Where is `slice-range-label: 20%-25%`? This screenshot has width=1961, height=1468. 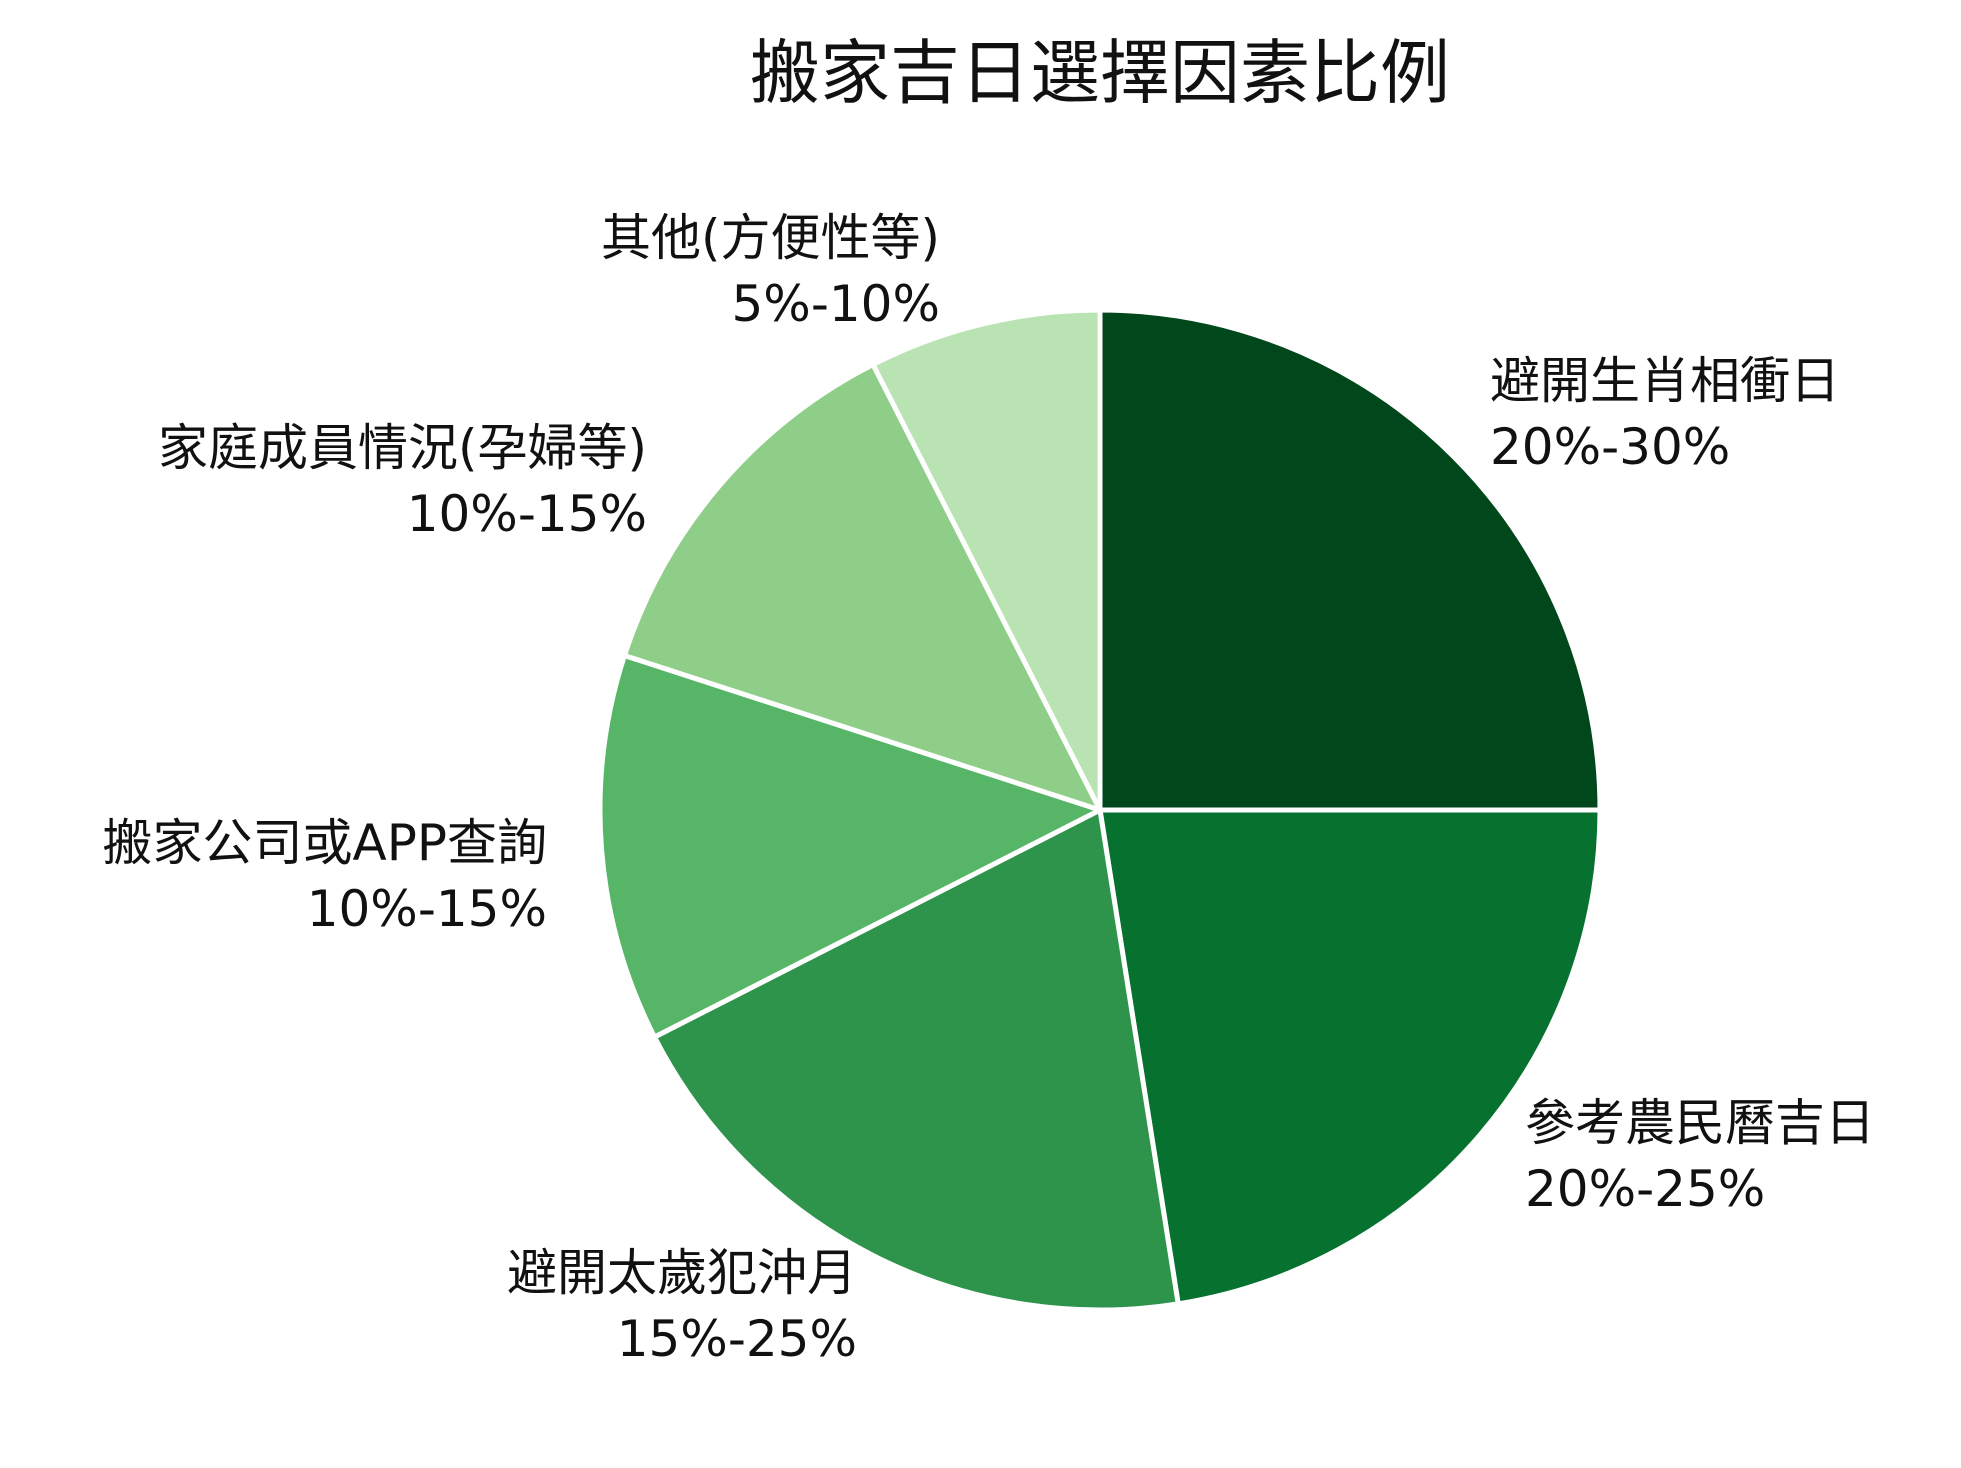 slice-range-label: 20%-25% is located at coordinates (1645, 1189).